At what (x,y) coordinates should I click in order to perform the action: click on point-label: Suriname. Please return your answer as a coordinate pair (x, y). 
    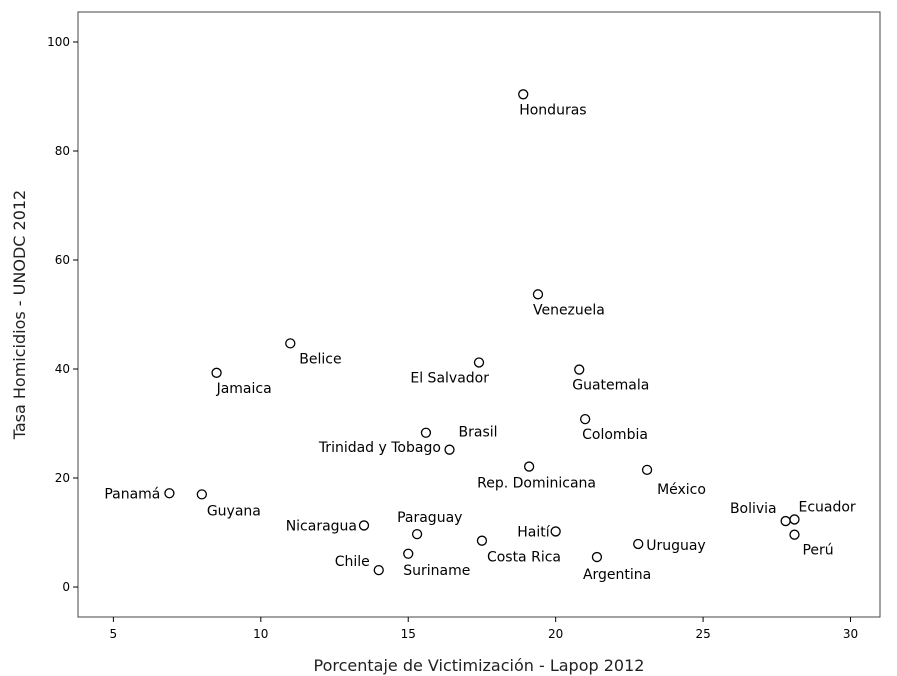
    Looking at the image, I should click on (436, 571).